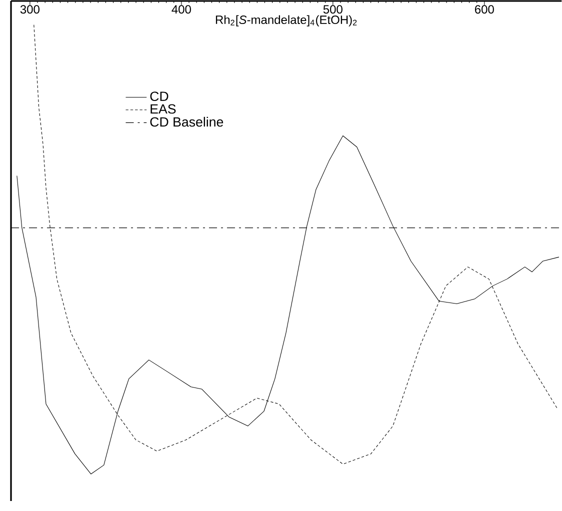 Image resolution: width=562 pixels, height=511 pixels. What do you see at coordinates (181, 9) in the screenshot?
I see `x-tick-label: 400` at bounding box center [181, 9].